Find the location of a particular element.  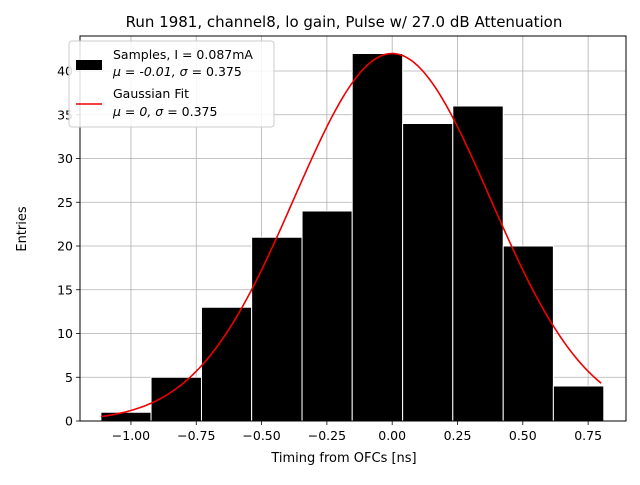

legend-samples-swatch is located at coordinates (89, 65).